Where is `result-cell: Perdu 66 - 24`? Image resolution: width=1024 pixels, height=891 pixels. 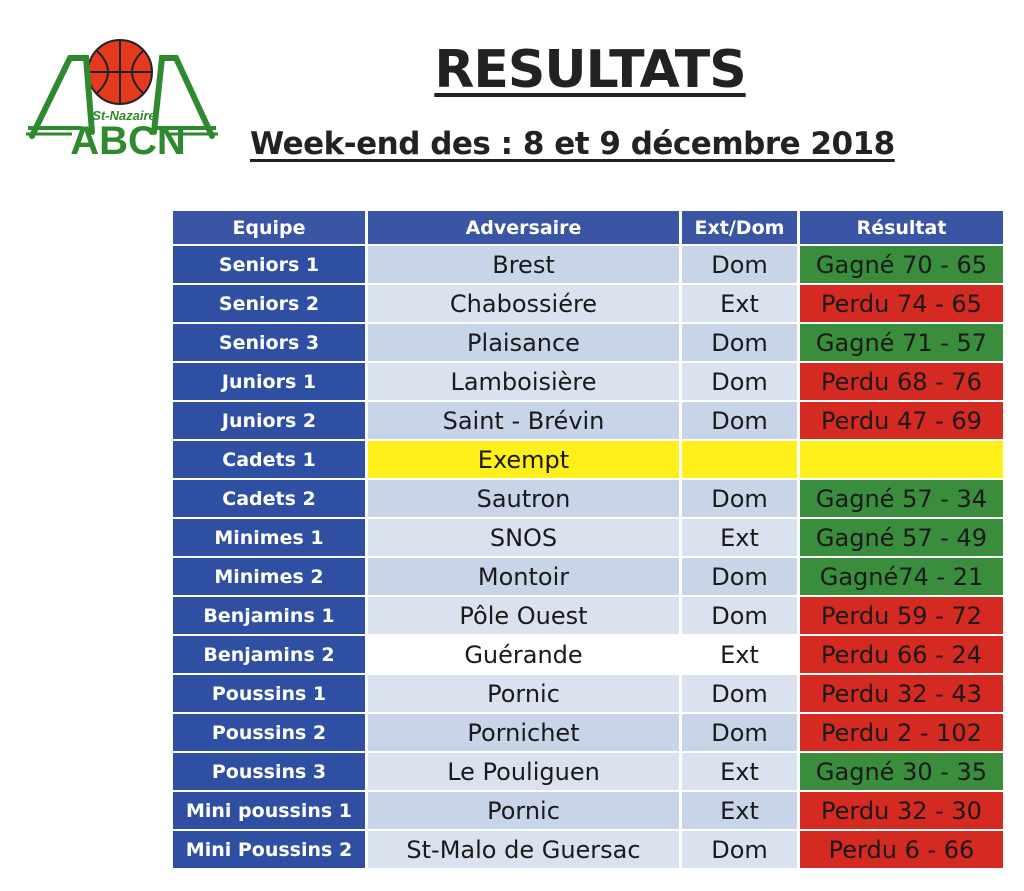 result-cell: Perdu 66 - 24 is located at coordinates (901, 654).